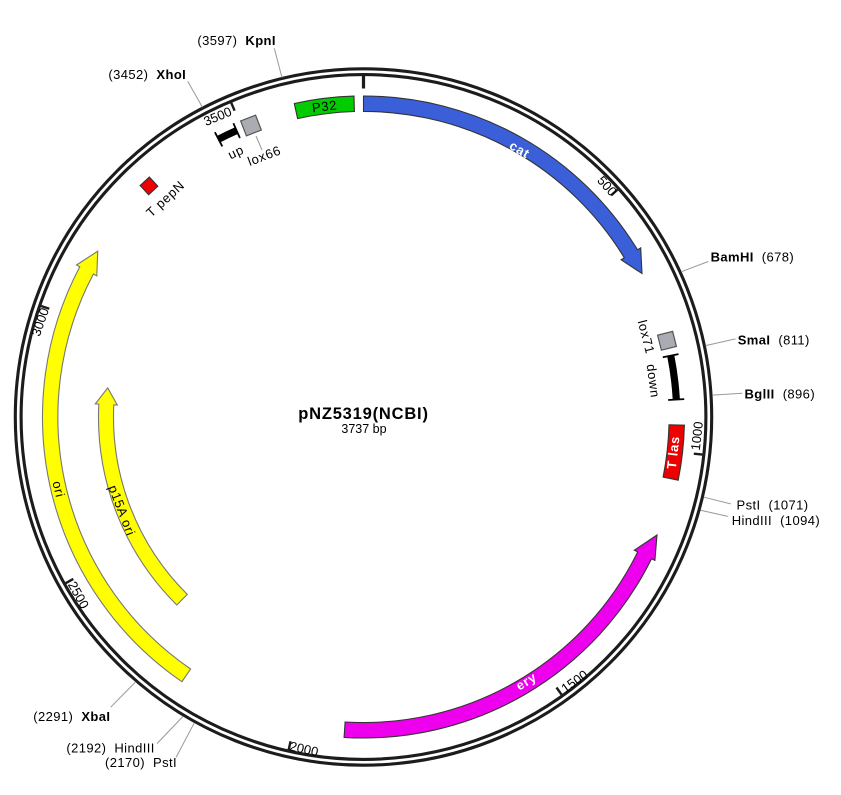 Image resolution: width=841 pixels, height=795 pixels. Describe the element at coordinates (147, 74) in the screenshot. I see `svg-text: (3452) XhoI` at that location.